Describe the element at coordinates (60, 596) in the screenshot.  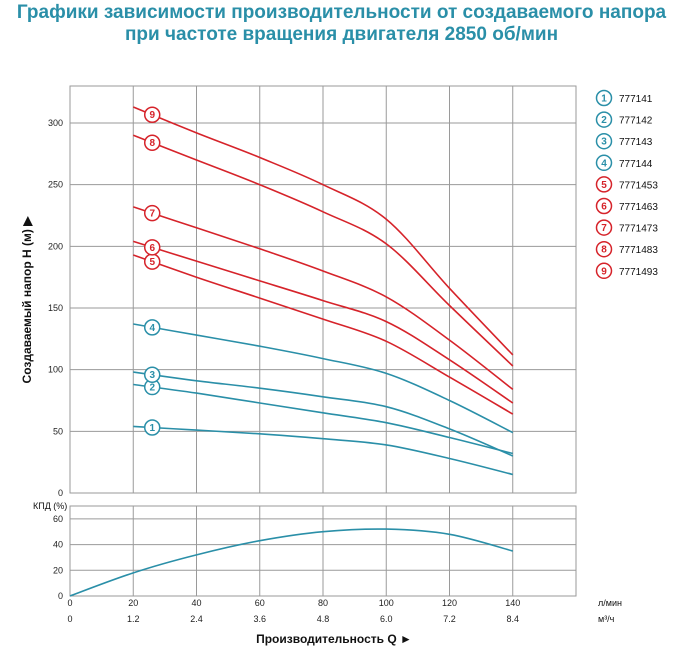
I see `efficiency-tick-label: 0` at that location.